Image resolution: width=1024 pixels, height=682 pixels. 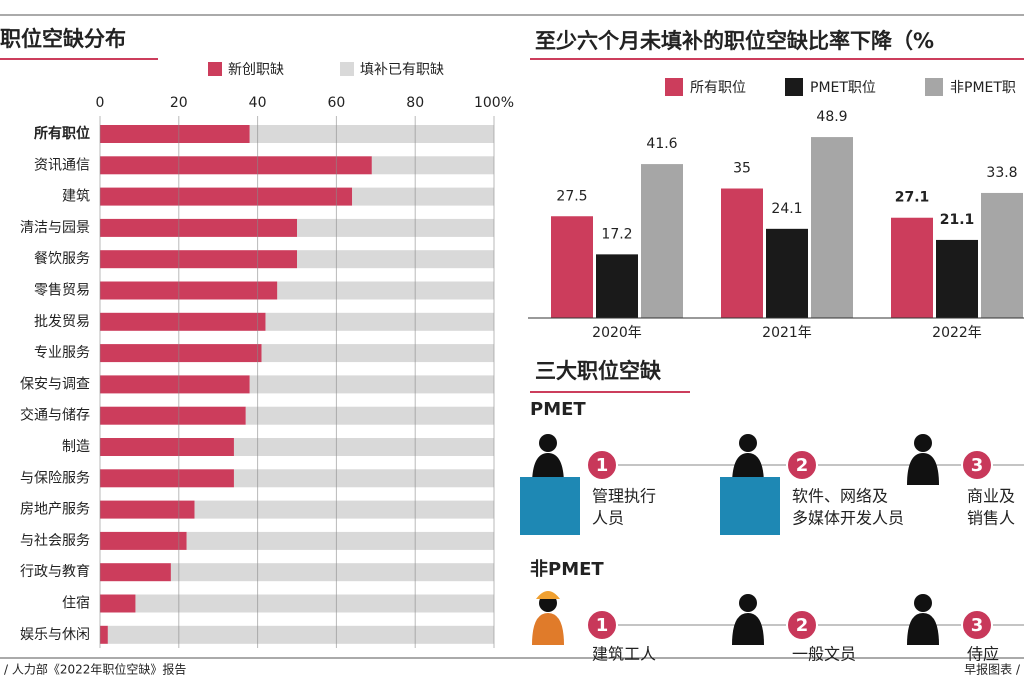 I want to click on job-label: 建筑工人, so click(x=624, y=654).